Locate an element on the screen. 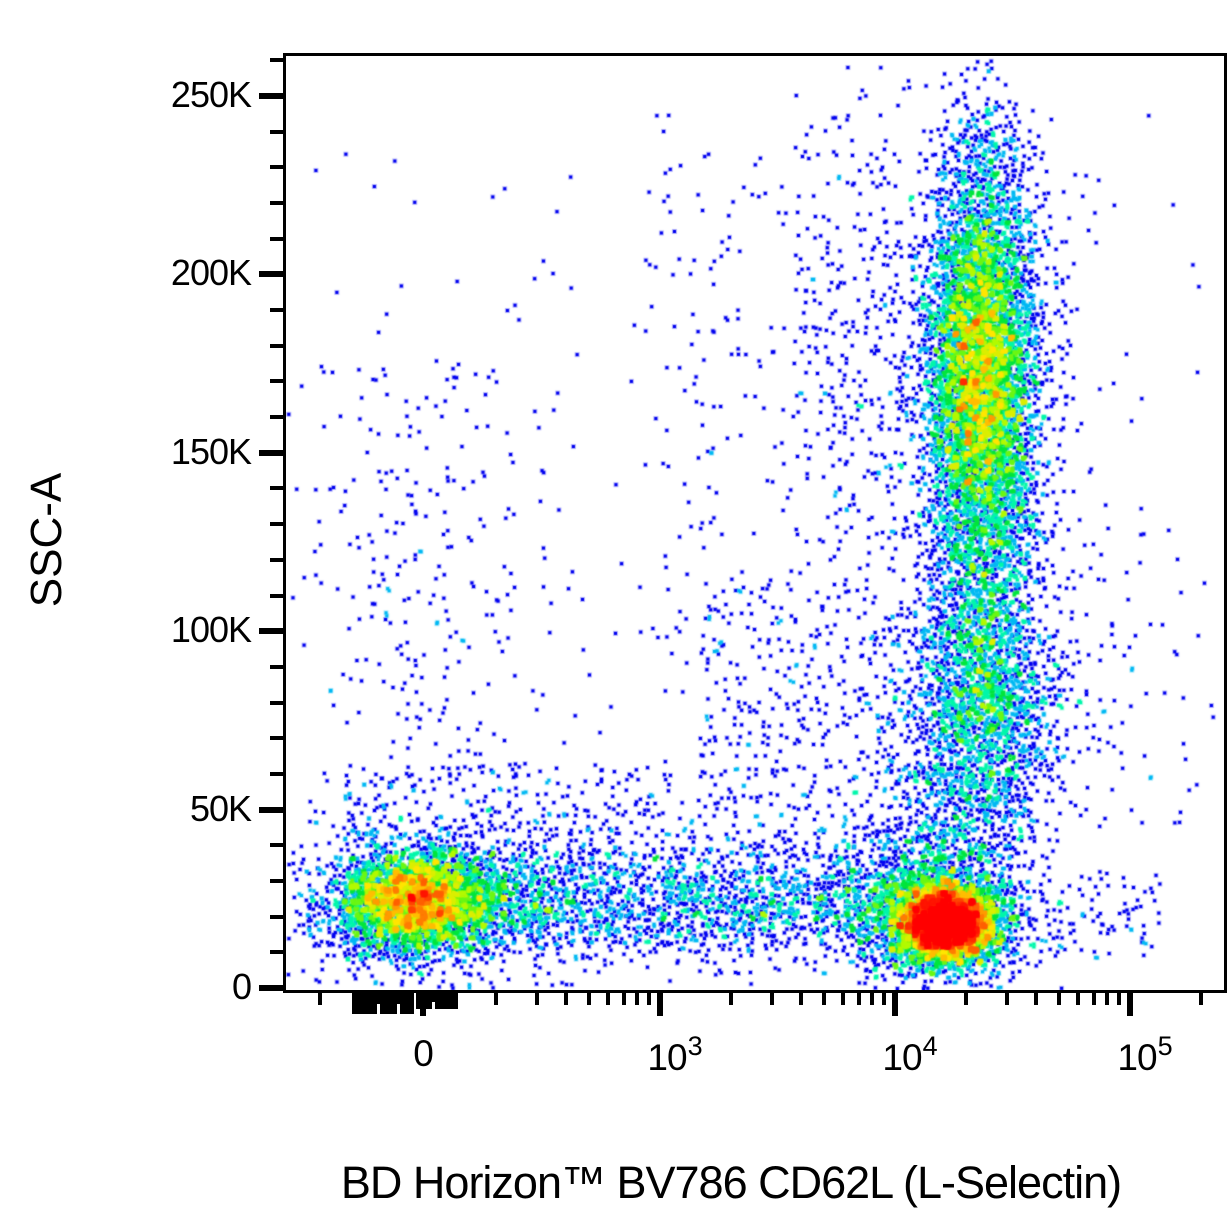  x-tick-label: 0 is located at coordinates (423, 1053).